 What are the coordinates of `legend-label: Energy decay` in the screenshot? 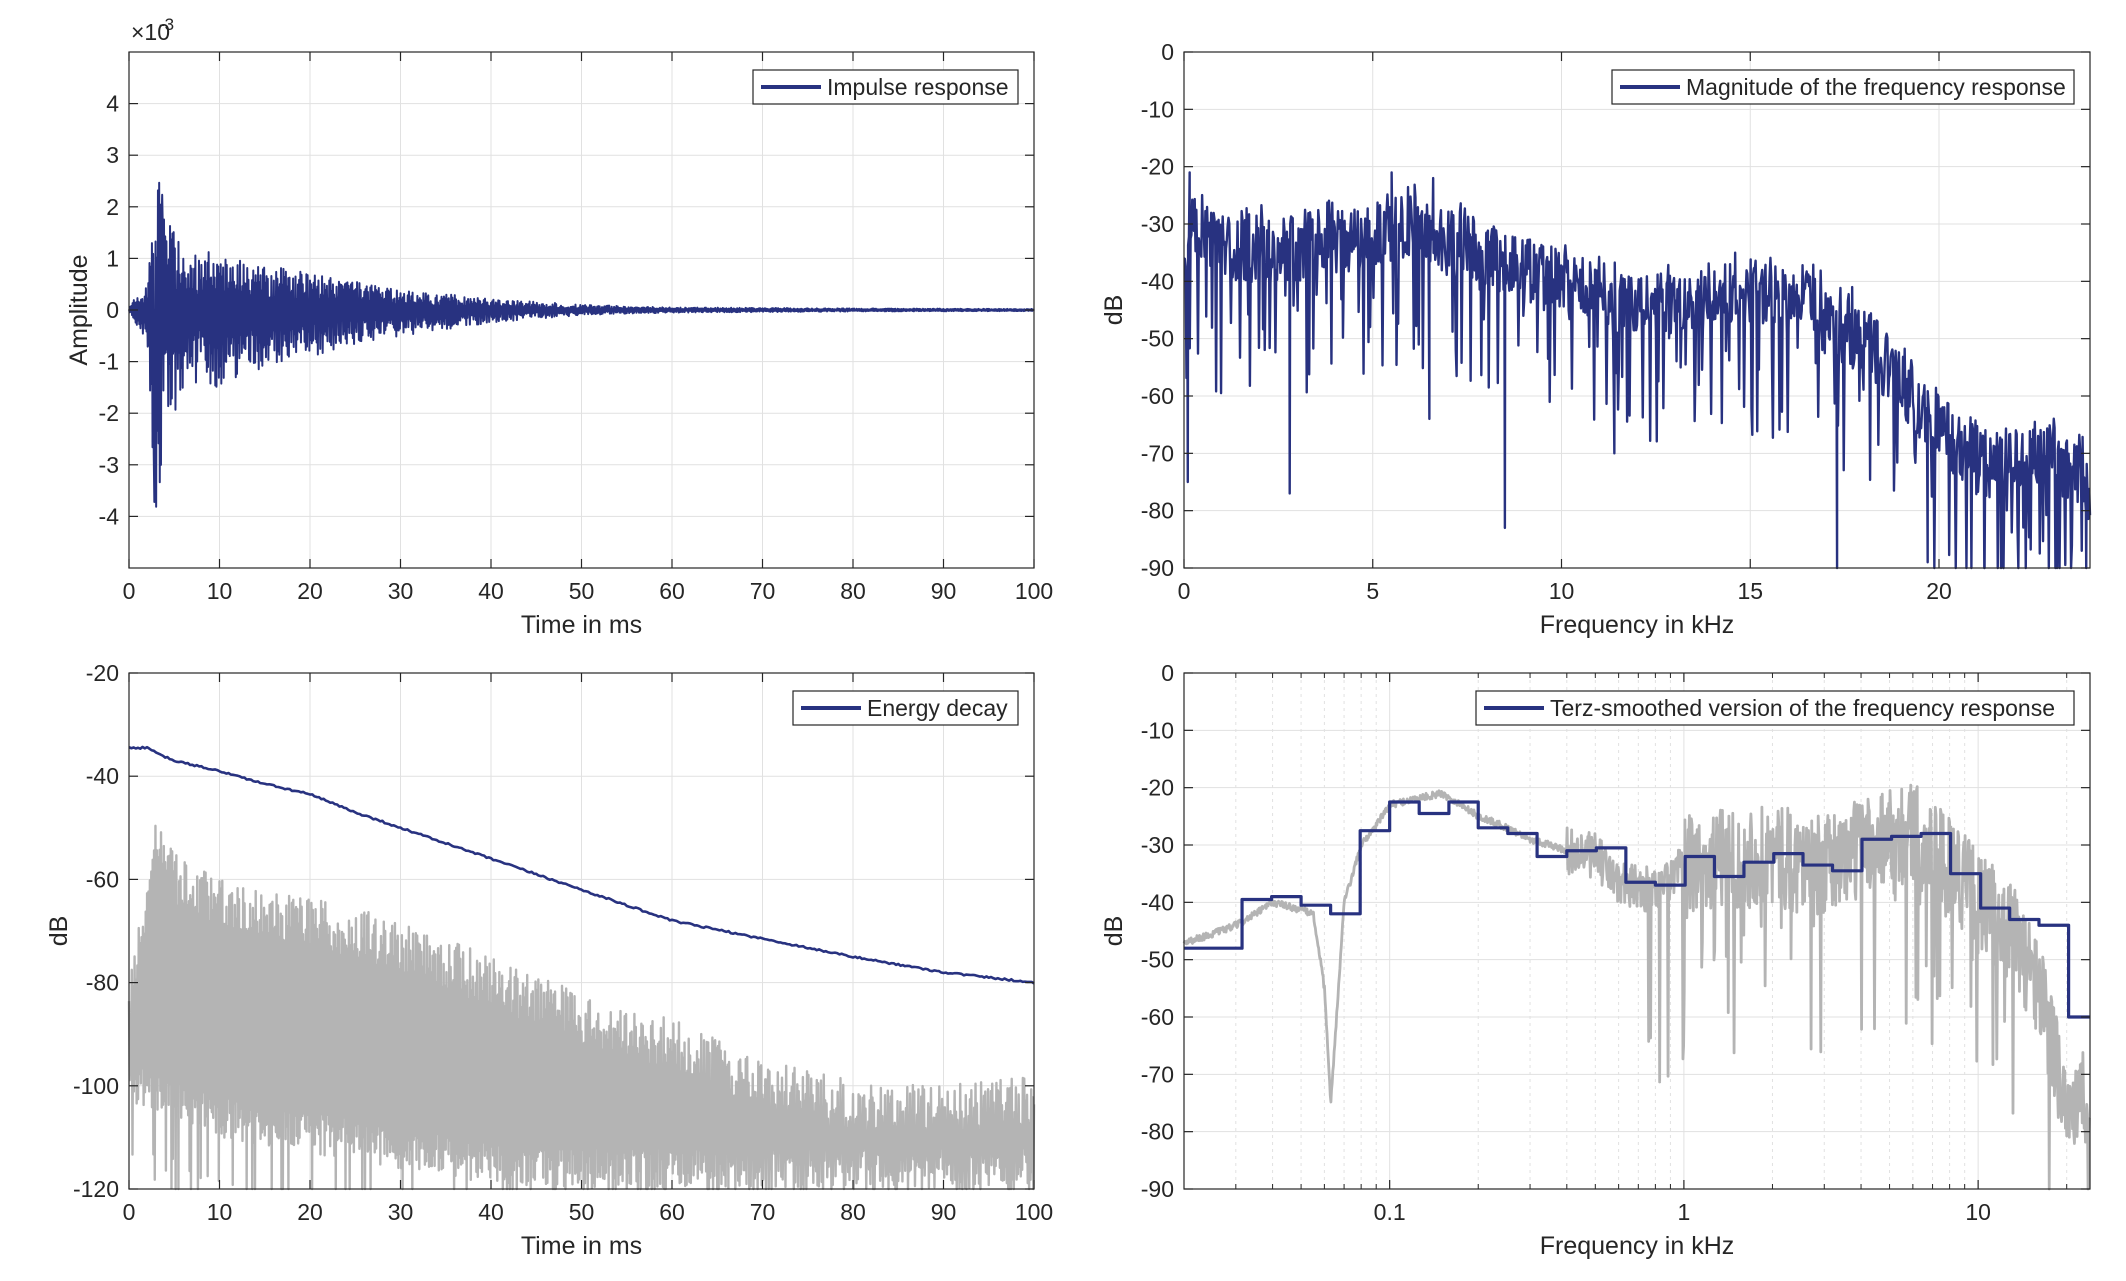 It's located at (937, 708).